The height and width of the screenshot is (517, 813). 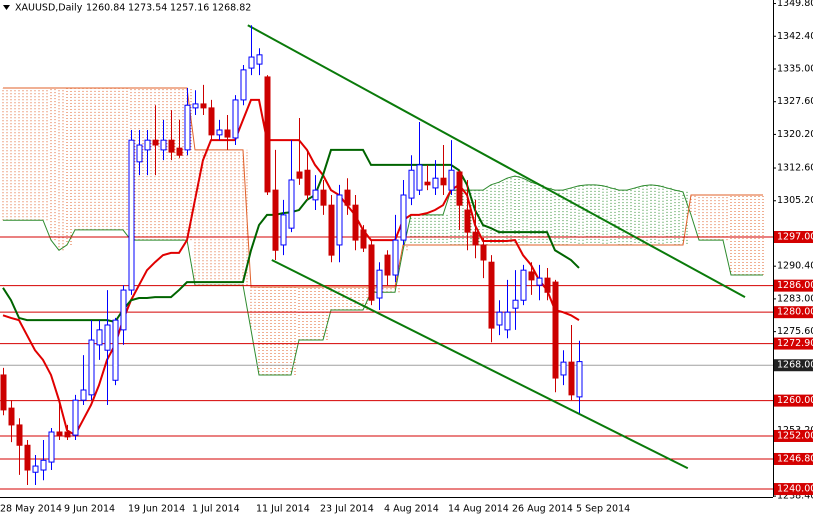 I want to click on x-tick-label: 19 Jun 2014, so click(x=156, y=509).